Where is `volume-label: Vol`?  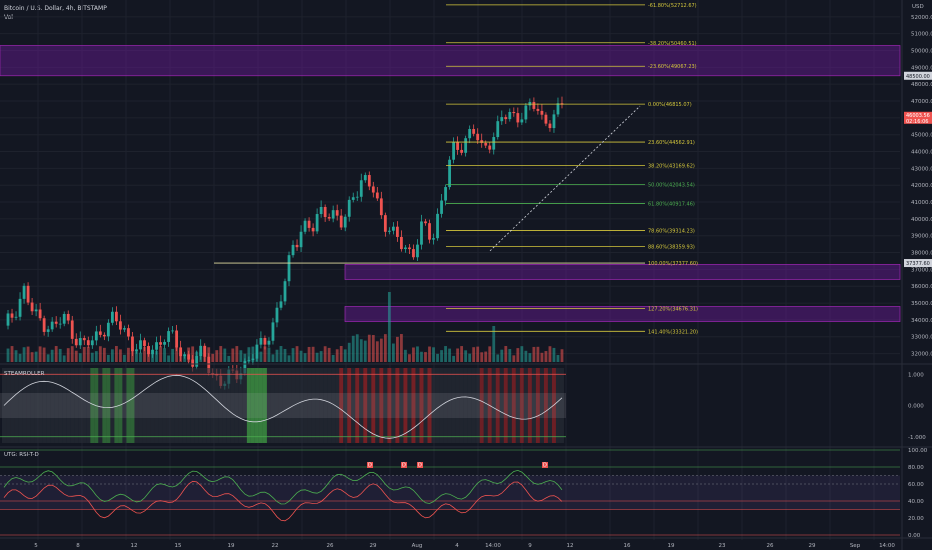
volume-label: Vol is located at coordinates (8, 17).